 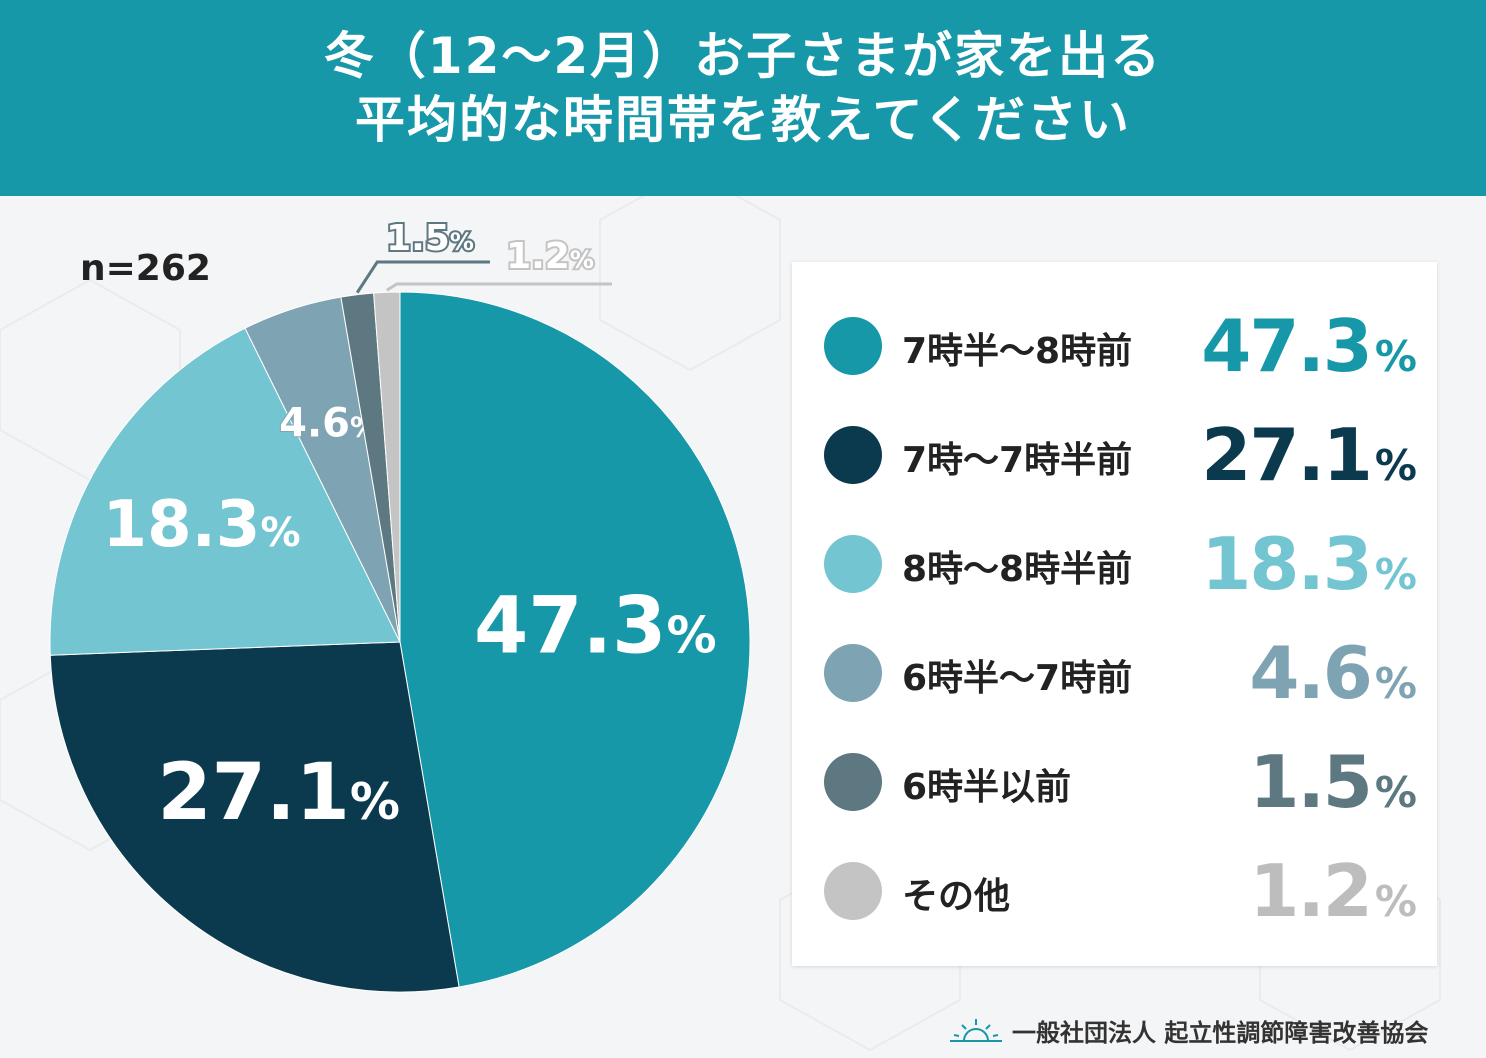 What do you see at coordinates (1220, 1032) in the screenshot?
I see `footer-org-name: 一般社団法人 起立性調節障害改善協会` at bounding box center [1220, 1032].